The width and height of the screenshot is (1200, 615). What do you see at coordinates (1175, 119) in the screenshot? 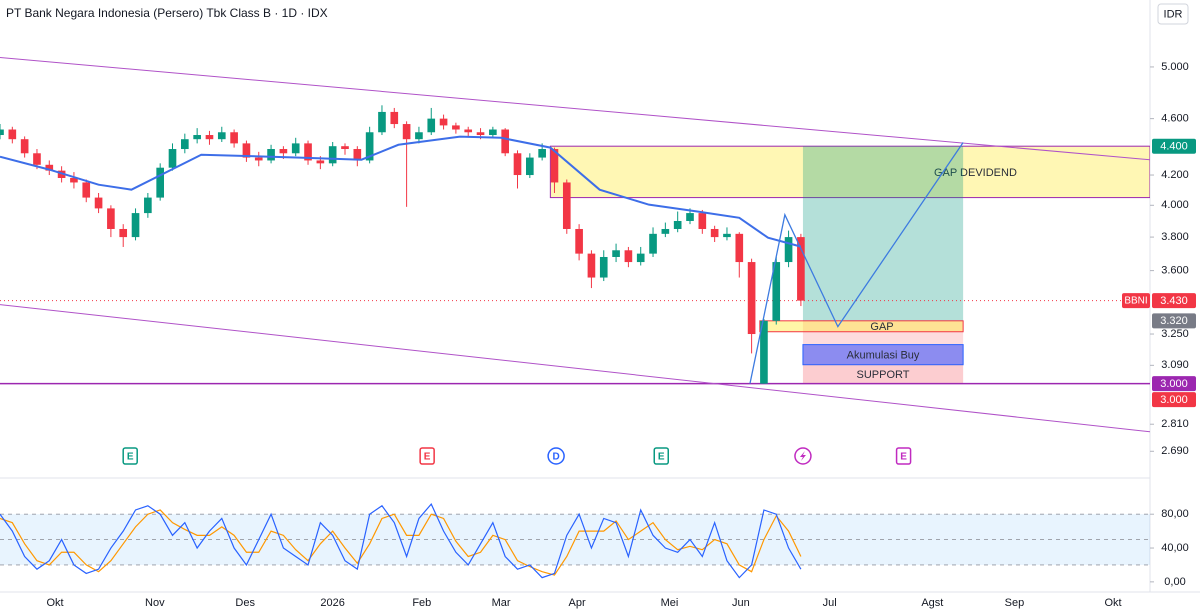
I see `y-tick-label: 4.600` at bounding box center [1175, 119].